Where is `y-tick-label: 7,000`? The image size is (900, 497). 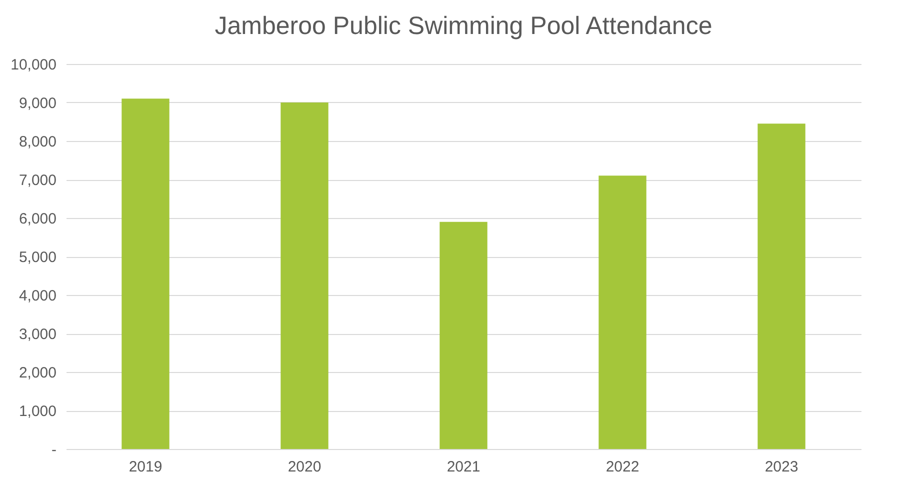 y-tick-label: 7,000 is located at coordinates (37, 180).